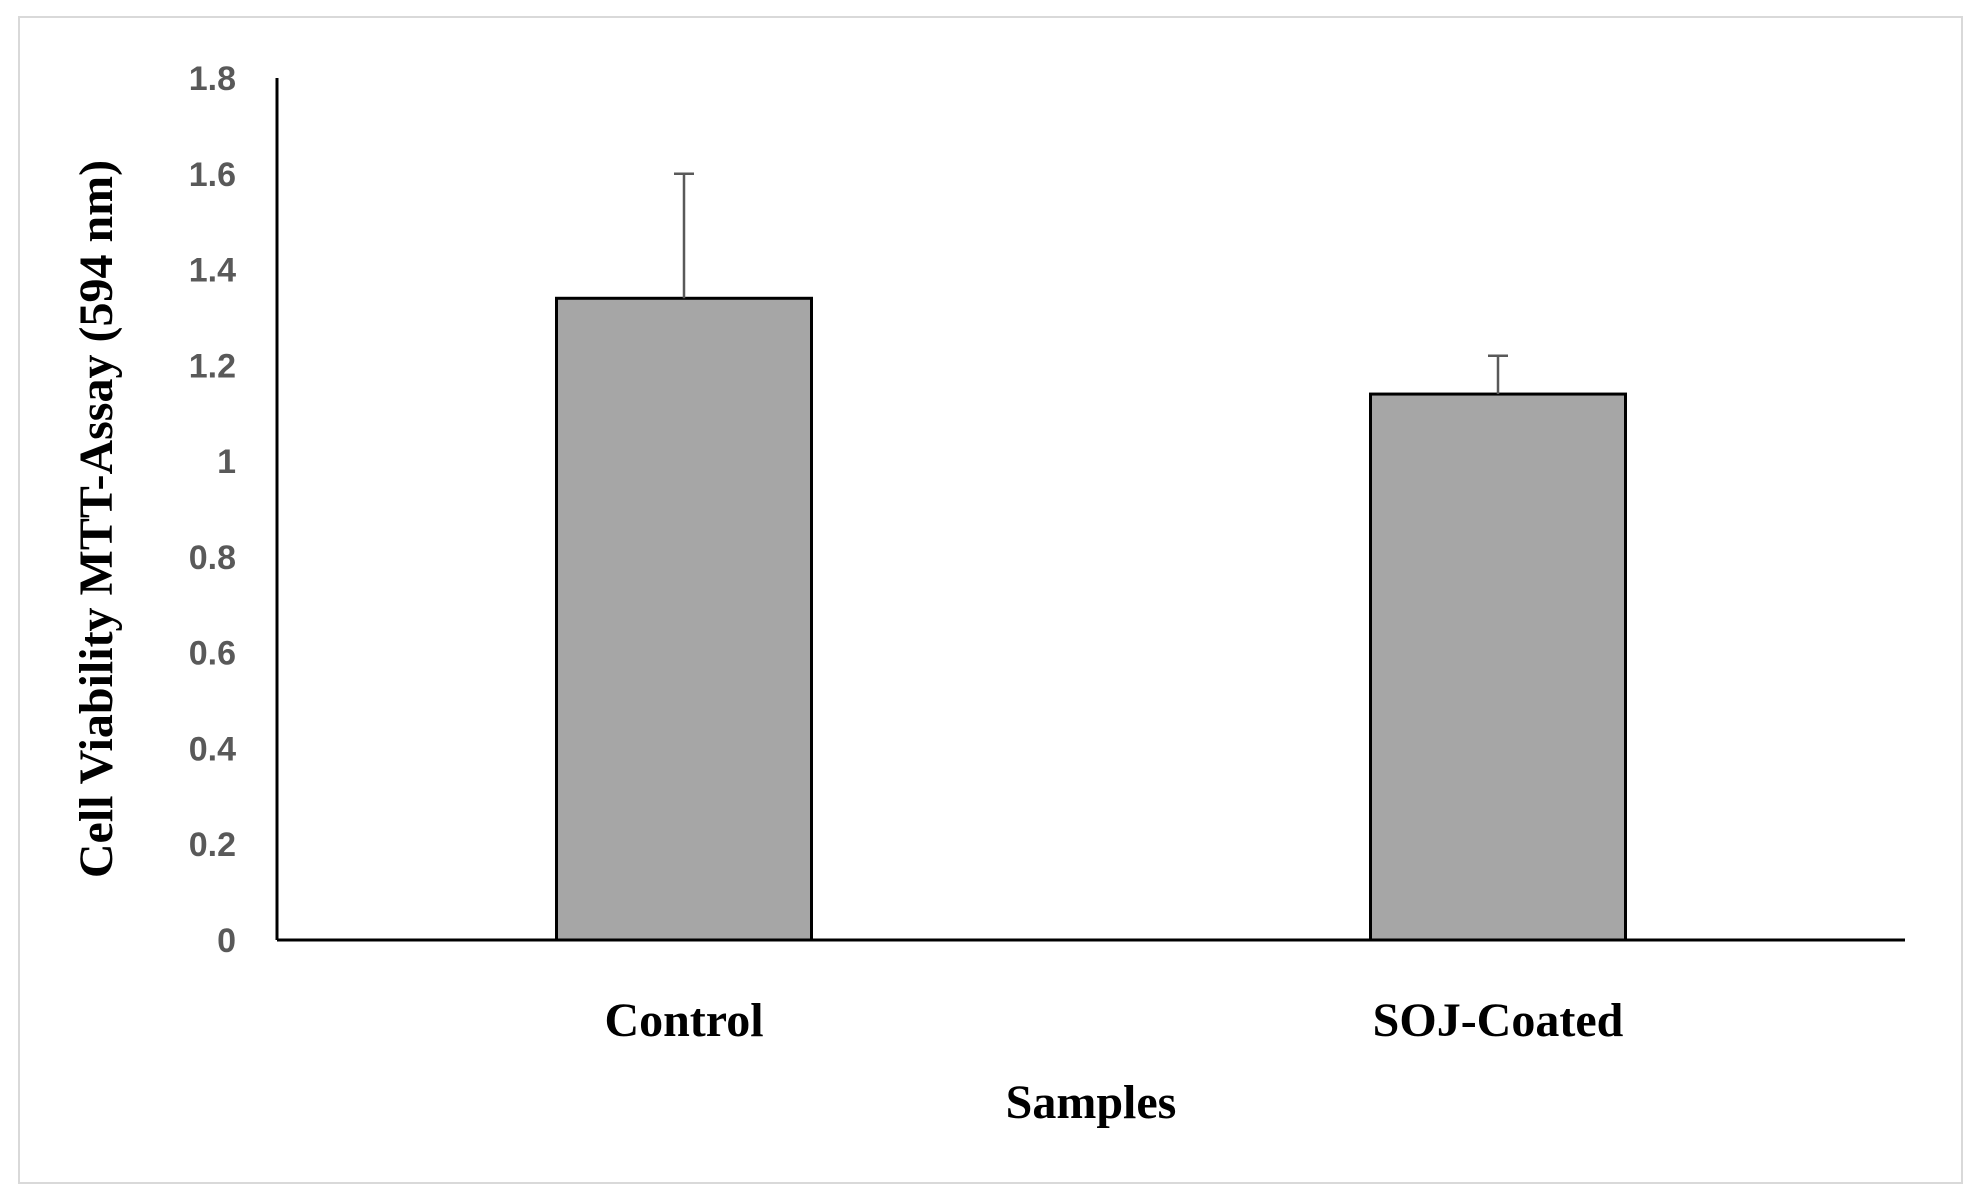 This screenshot has height=1202, width=1983. Describe the element at coordinates (212, 558) in the screenshot. I see `y-tick-label: 0.8` at that location.